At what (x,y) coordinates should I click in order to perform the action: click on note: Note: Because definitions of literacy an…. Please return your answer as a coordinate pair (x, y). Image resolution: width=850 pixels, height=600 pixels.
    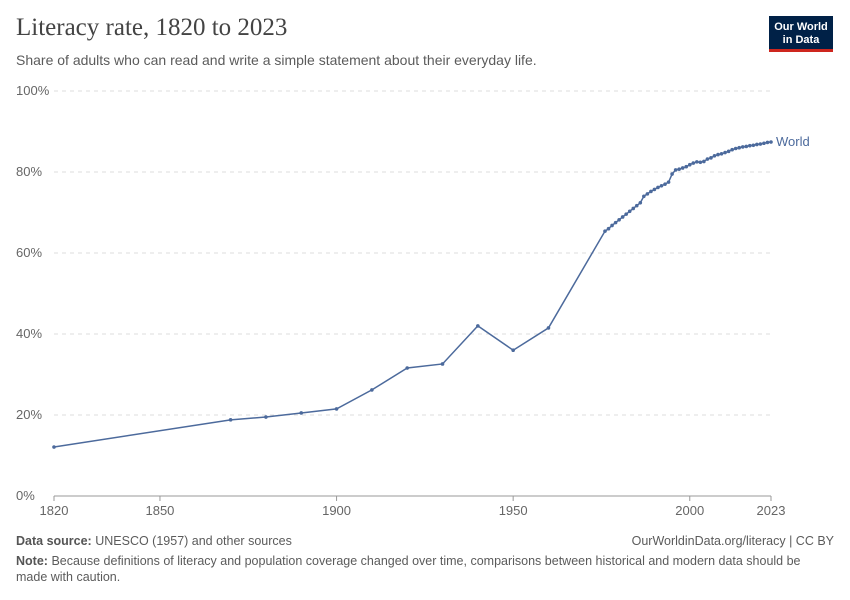
    Looking at the image, I should click on (416, 569).